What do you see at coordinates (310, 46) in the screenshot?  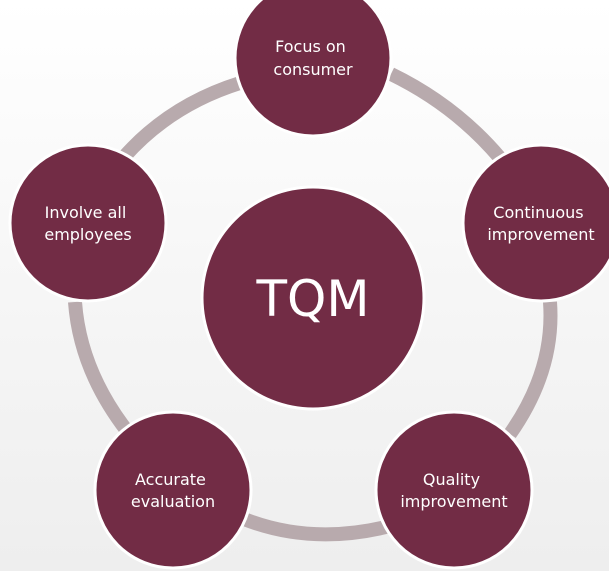 I see `node-label-line1: Focus on` at bounding box center [310, 46].